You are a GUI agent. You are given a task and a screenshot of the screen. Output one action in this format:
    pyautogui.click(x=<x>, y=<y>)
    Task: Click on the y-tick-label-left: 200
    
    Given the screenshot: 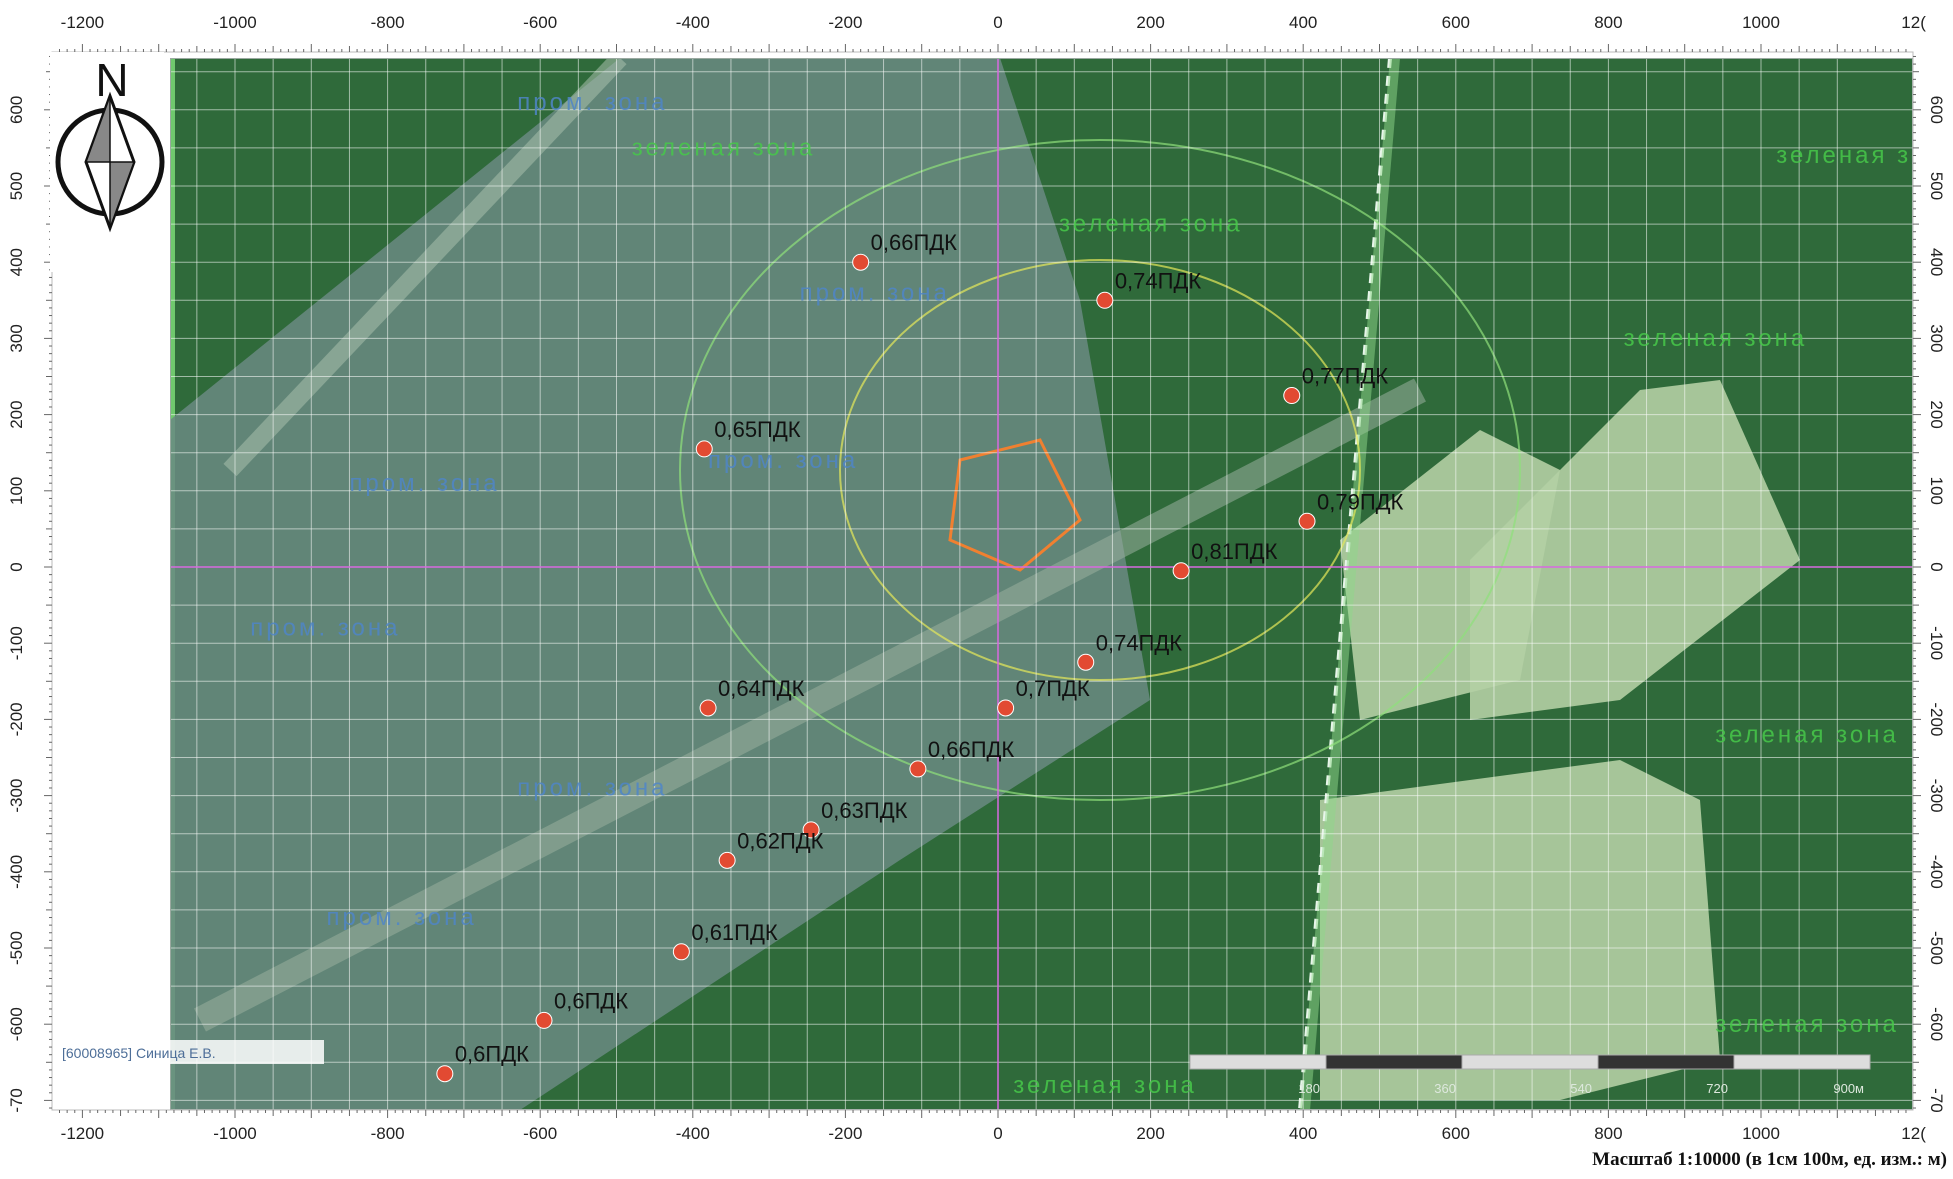 What is the action you would take?
    pyautogui.click(x=16, y=414)
    